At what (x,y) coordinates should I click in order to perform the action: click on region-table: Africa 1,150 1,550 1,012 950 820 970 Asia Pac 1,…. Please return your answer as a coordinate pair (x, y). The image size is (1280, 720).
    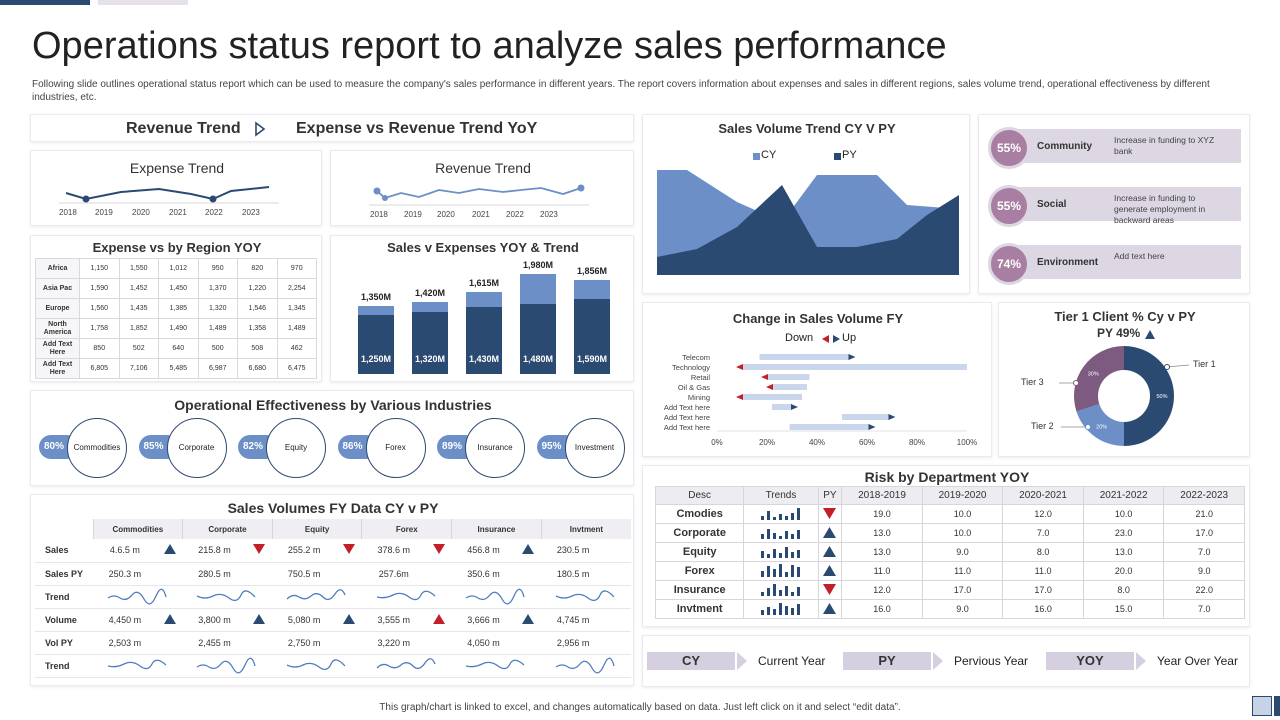
    Looking at the image, I should click on (176, 318).